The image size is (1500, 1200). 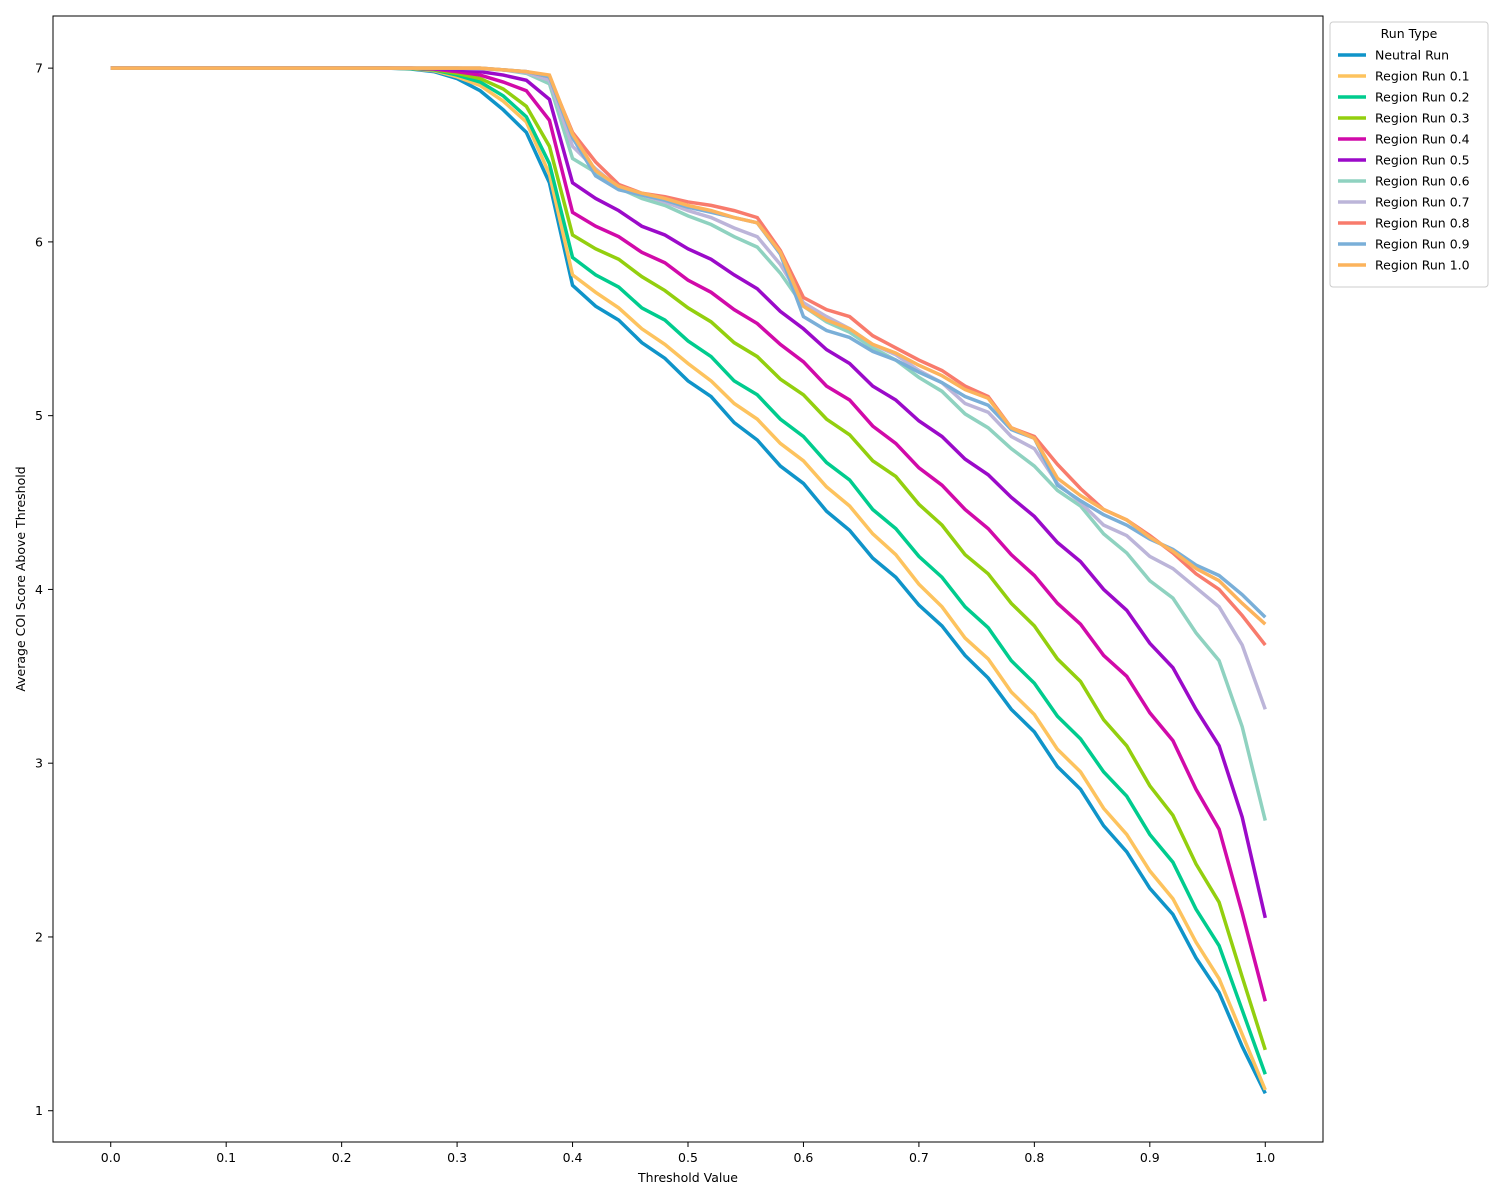 What do you see at coordinates (457, 1157) in the screenshot?
I see `x-tick-label: 0.3` at bounding box center [457, 1157].